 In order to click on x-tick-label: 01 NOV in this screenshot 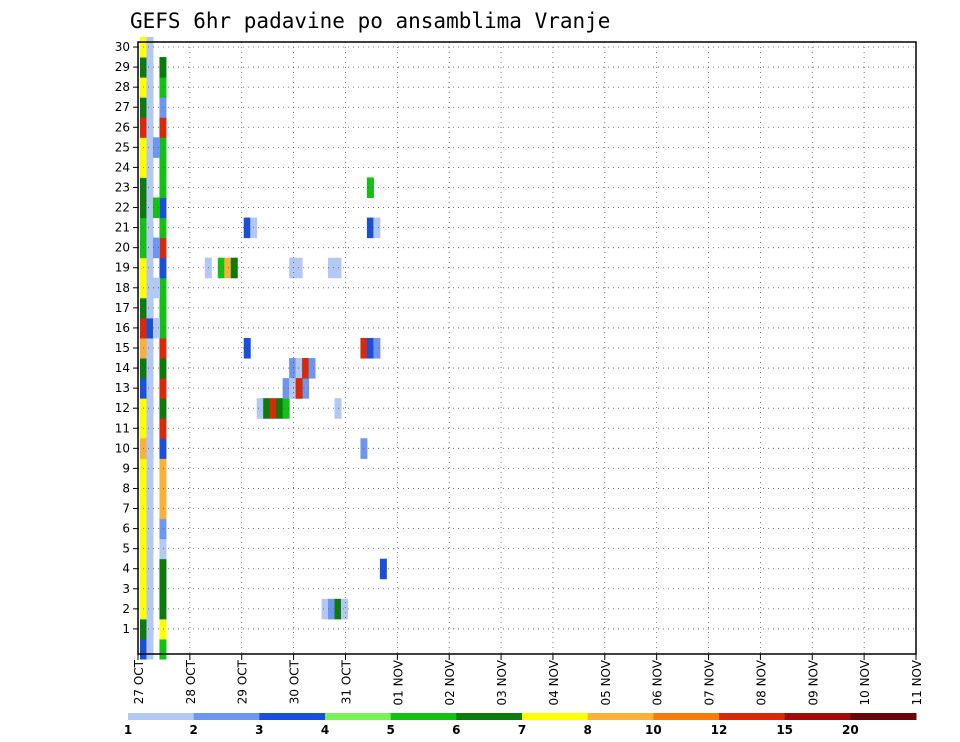, I will do `click(398, 682)`.